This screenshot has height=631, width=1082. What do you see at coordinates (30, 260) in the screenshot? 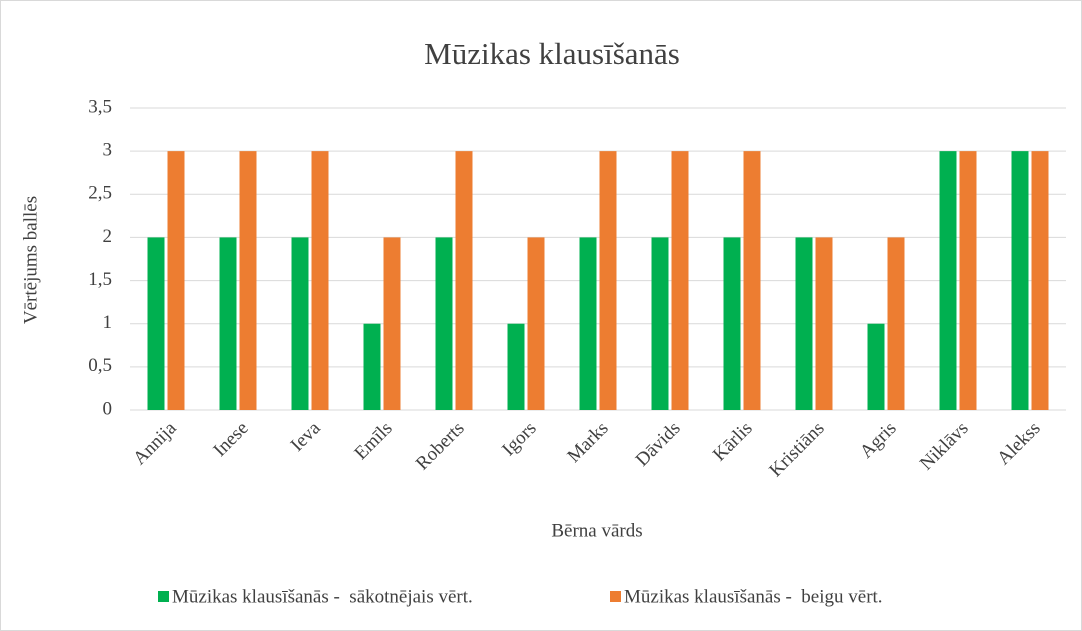
I see `y-axis-title: Vērtējums ballēs` at bounding box center [30, 260].